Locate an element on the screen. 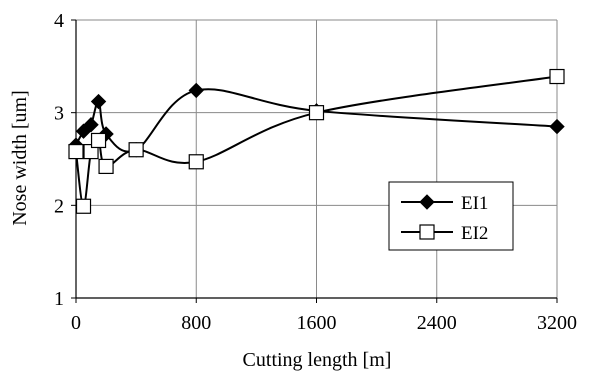 The image size is (589, 380). x-tick-label: 3200 is located at coordinates (557, 323).